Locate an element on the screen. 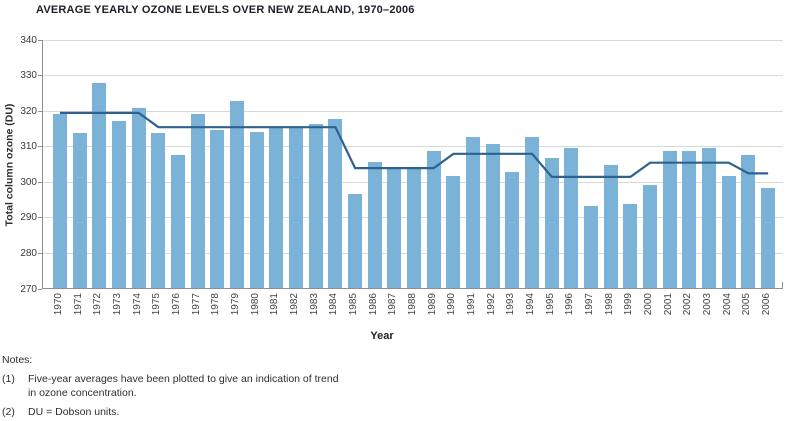 This screenshot has width=795, height=421. bar-1987 is located at coordinates (394, 227).